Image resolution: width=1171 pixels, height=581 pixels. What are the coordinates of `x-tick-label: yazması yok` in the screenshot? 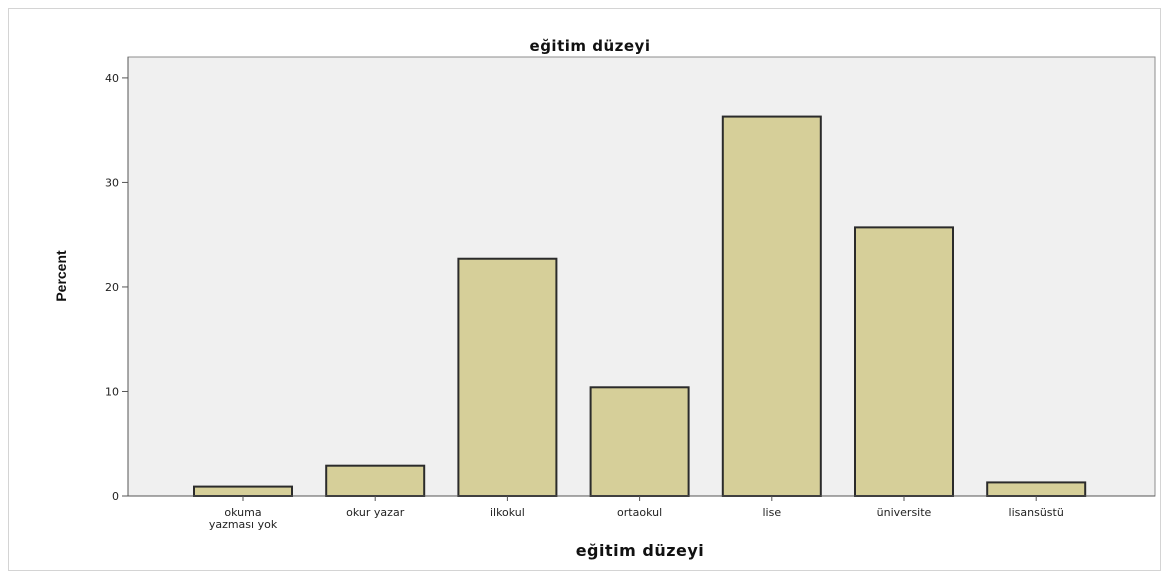 It's located at (243, 524).